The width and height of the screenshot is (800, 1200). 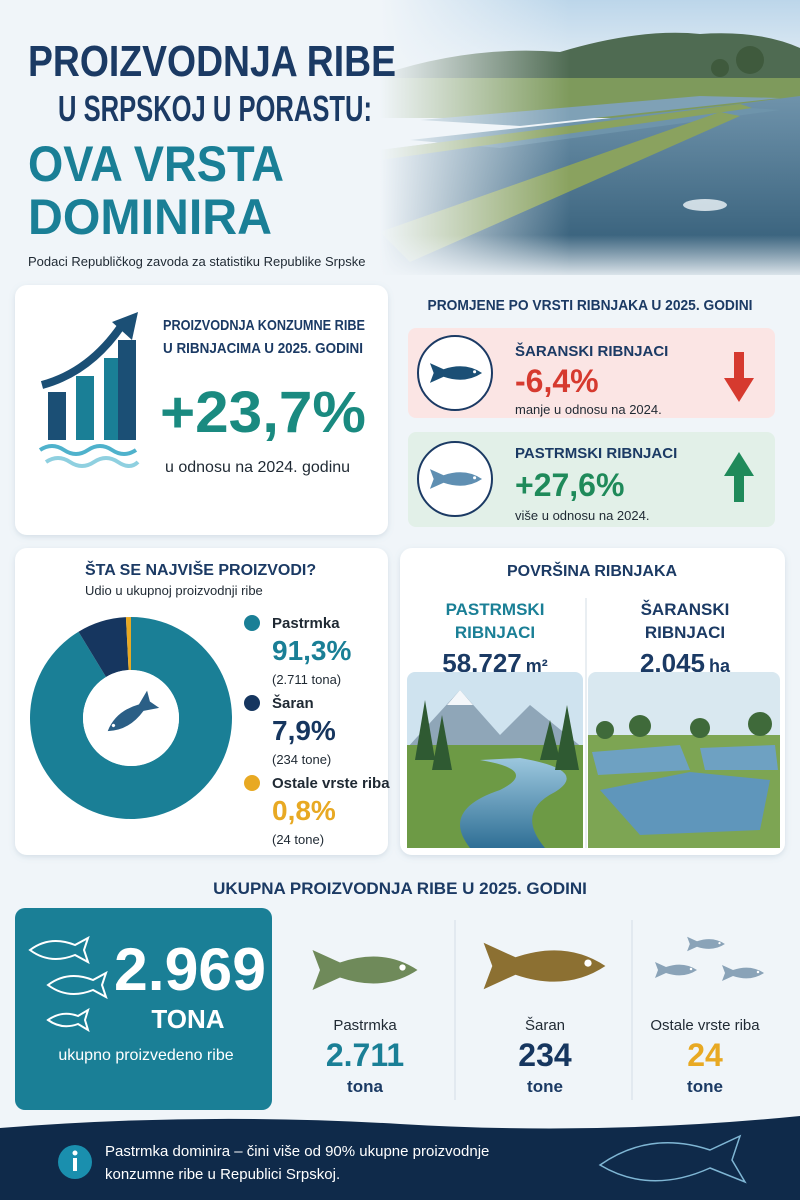 I want to click on donut-chart, so click(x=130, y=718).